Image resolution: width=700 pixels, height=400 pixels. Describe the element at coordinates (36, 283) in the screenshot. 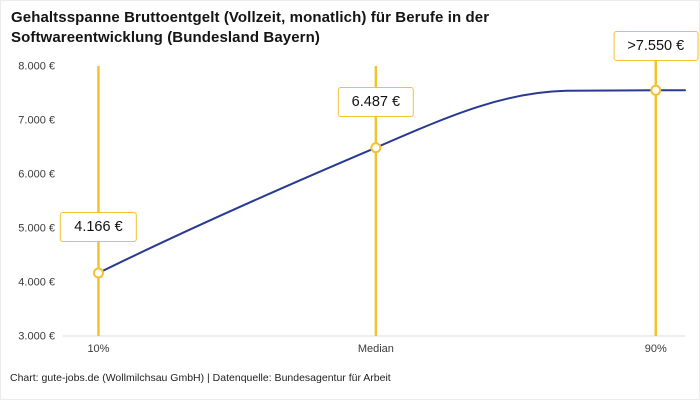

I see `y-tick-label: 4.000 €` at that location.